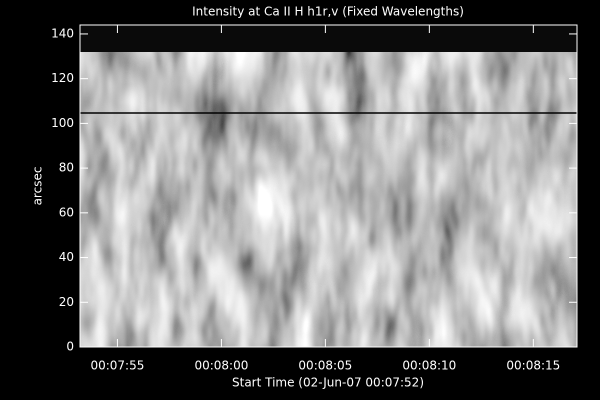  Describe the element at coordinates (325, 366) in the screenshot. I see `x-tick-label: 00:08:05` at that location.